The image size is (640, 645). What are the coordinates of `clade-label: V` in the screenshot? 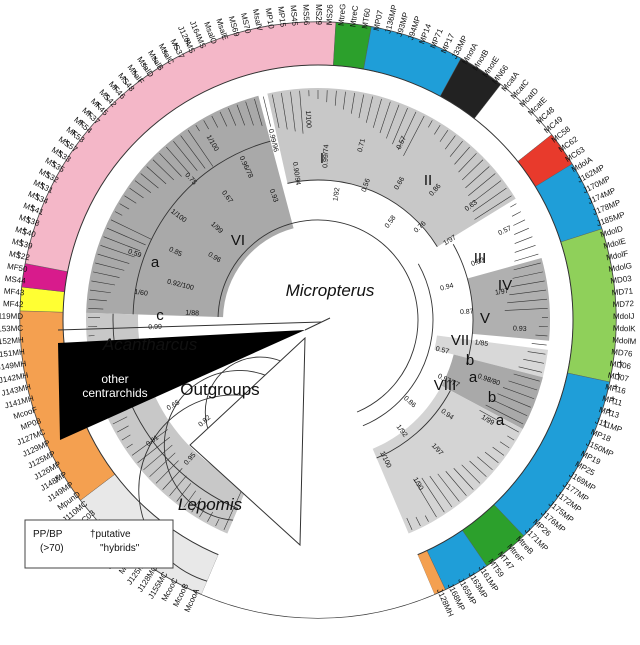 It's located at (485, 318).